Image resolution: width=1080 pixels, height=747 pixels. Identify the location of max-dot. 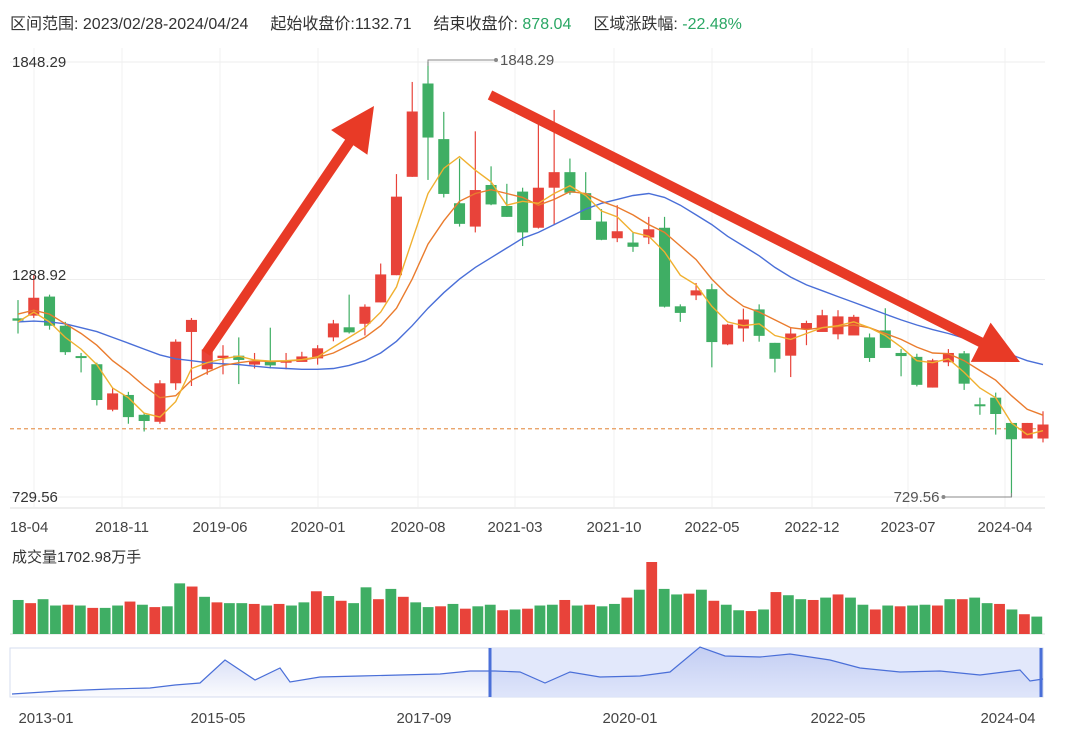
(496, 60).